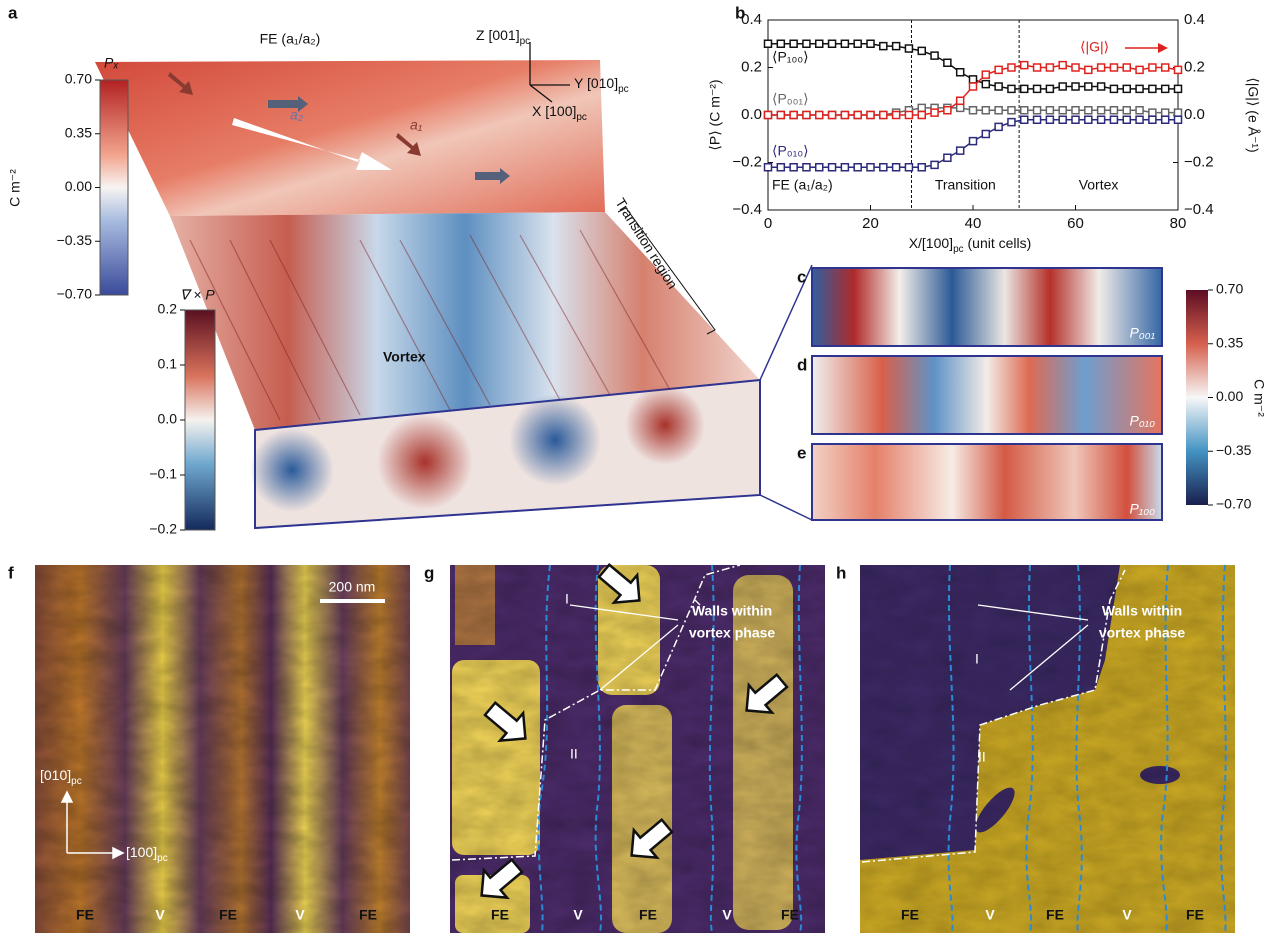  What do you see at coordinates (114, 187) in the screenshot?
I see `px-colorbar` at bounding box center [114, 187].